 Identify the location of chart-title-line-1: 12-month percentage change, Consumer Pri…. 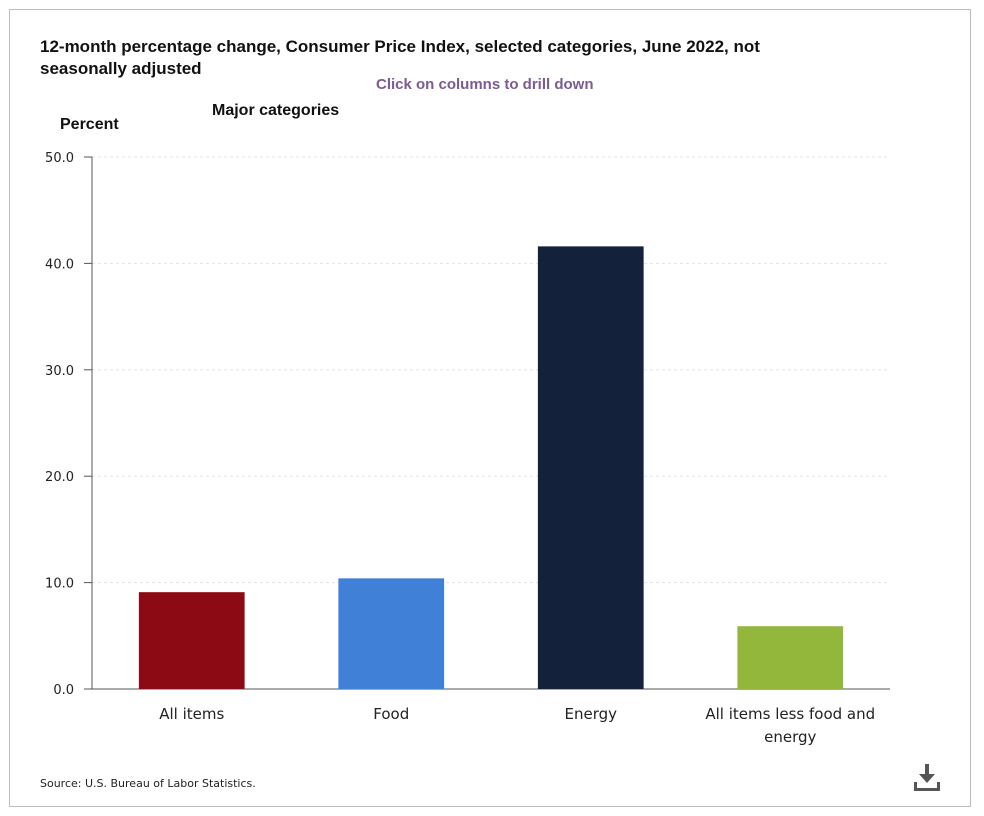
(400, 46).